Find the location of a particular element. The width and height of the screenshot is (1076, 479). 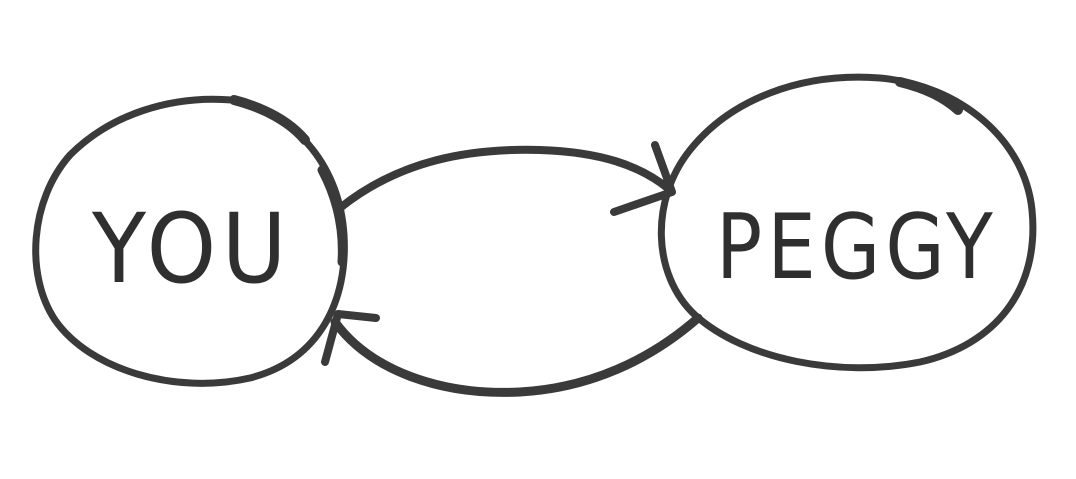

edge-peggy-to-you-arrowhead is located at coordinates (350, 338).